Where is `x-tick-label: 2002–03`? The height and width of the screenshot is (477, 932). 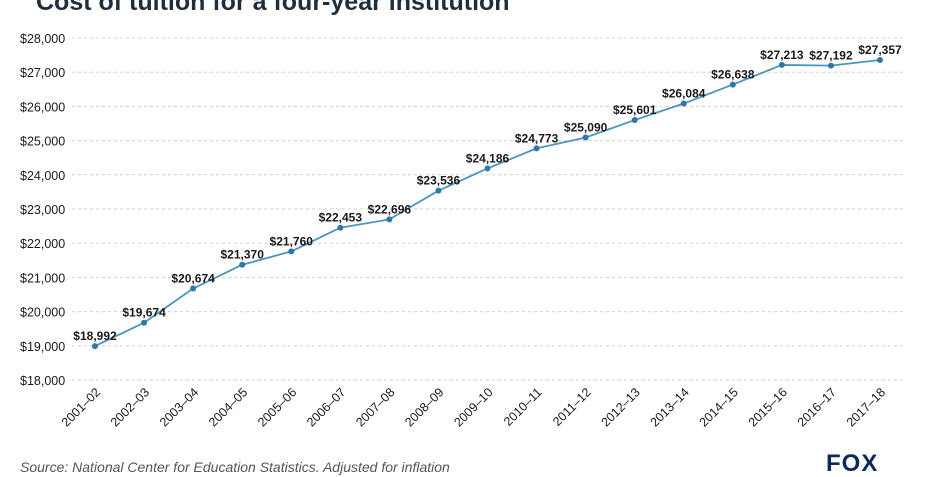 x-tick-label: 2002–03 is located at coordinates (130, 407).